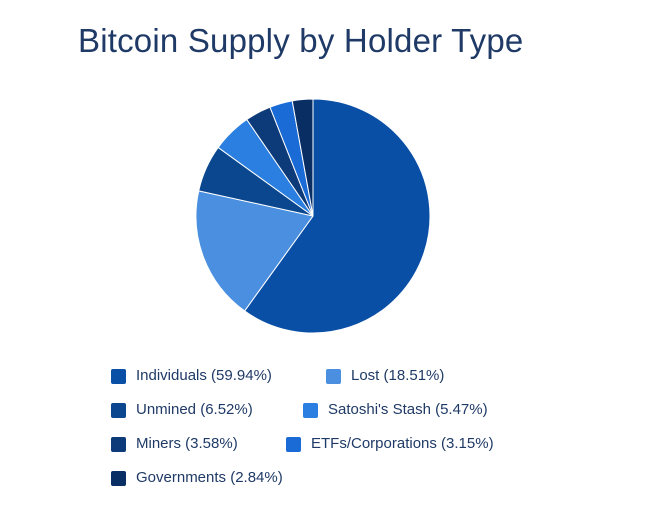  I want to click on pie-slice-individuals, so click(337, 216).